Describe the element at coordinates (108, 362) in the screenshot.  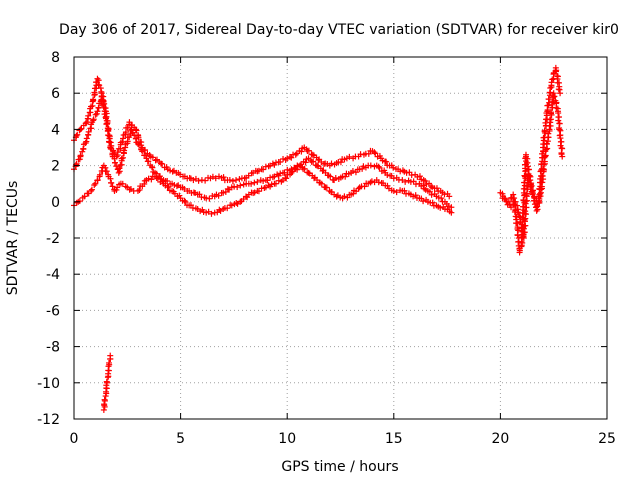
I see `data-point-outlier-cluster` at that location.